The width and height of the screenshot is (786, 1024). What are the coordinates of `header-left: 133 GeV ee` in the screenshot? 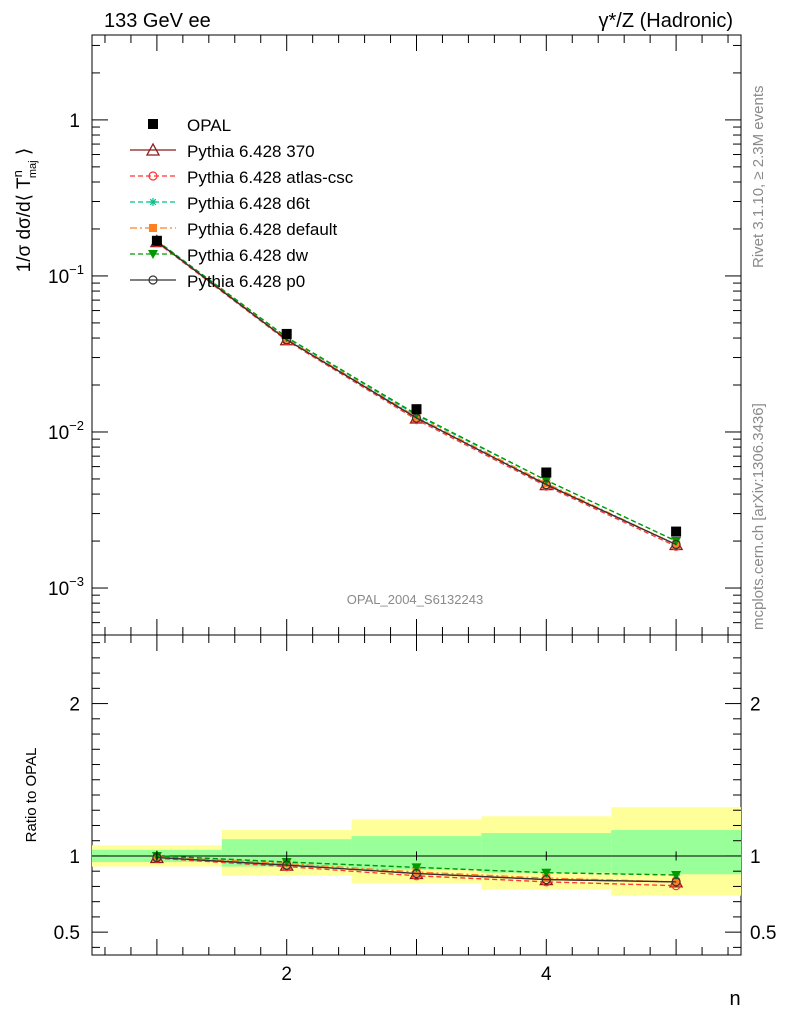 It's located at (157, 21).